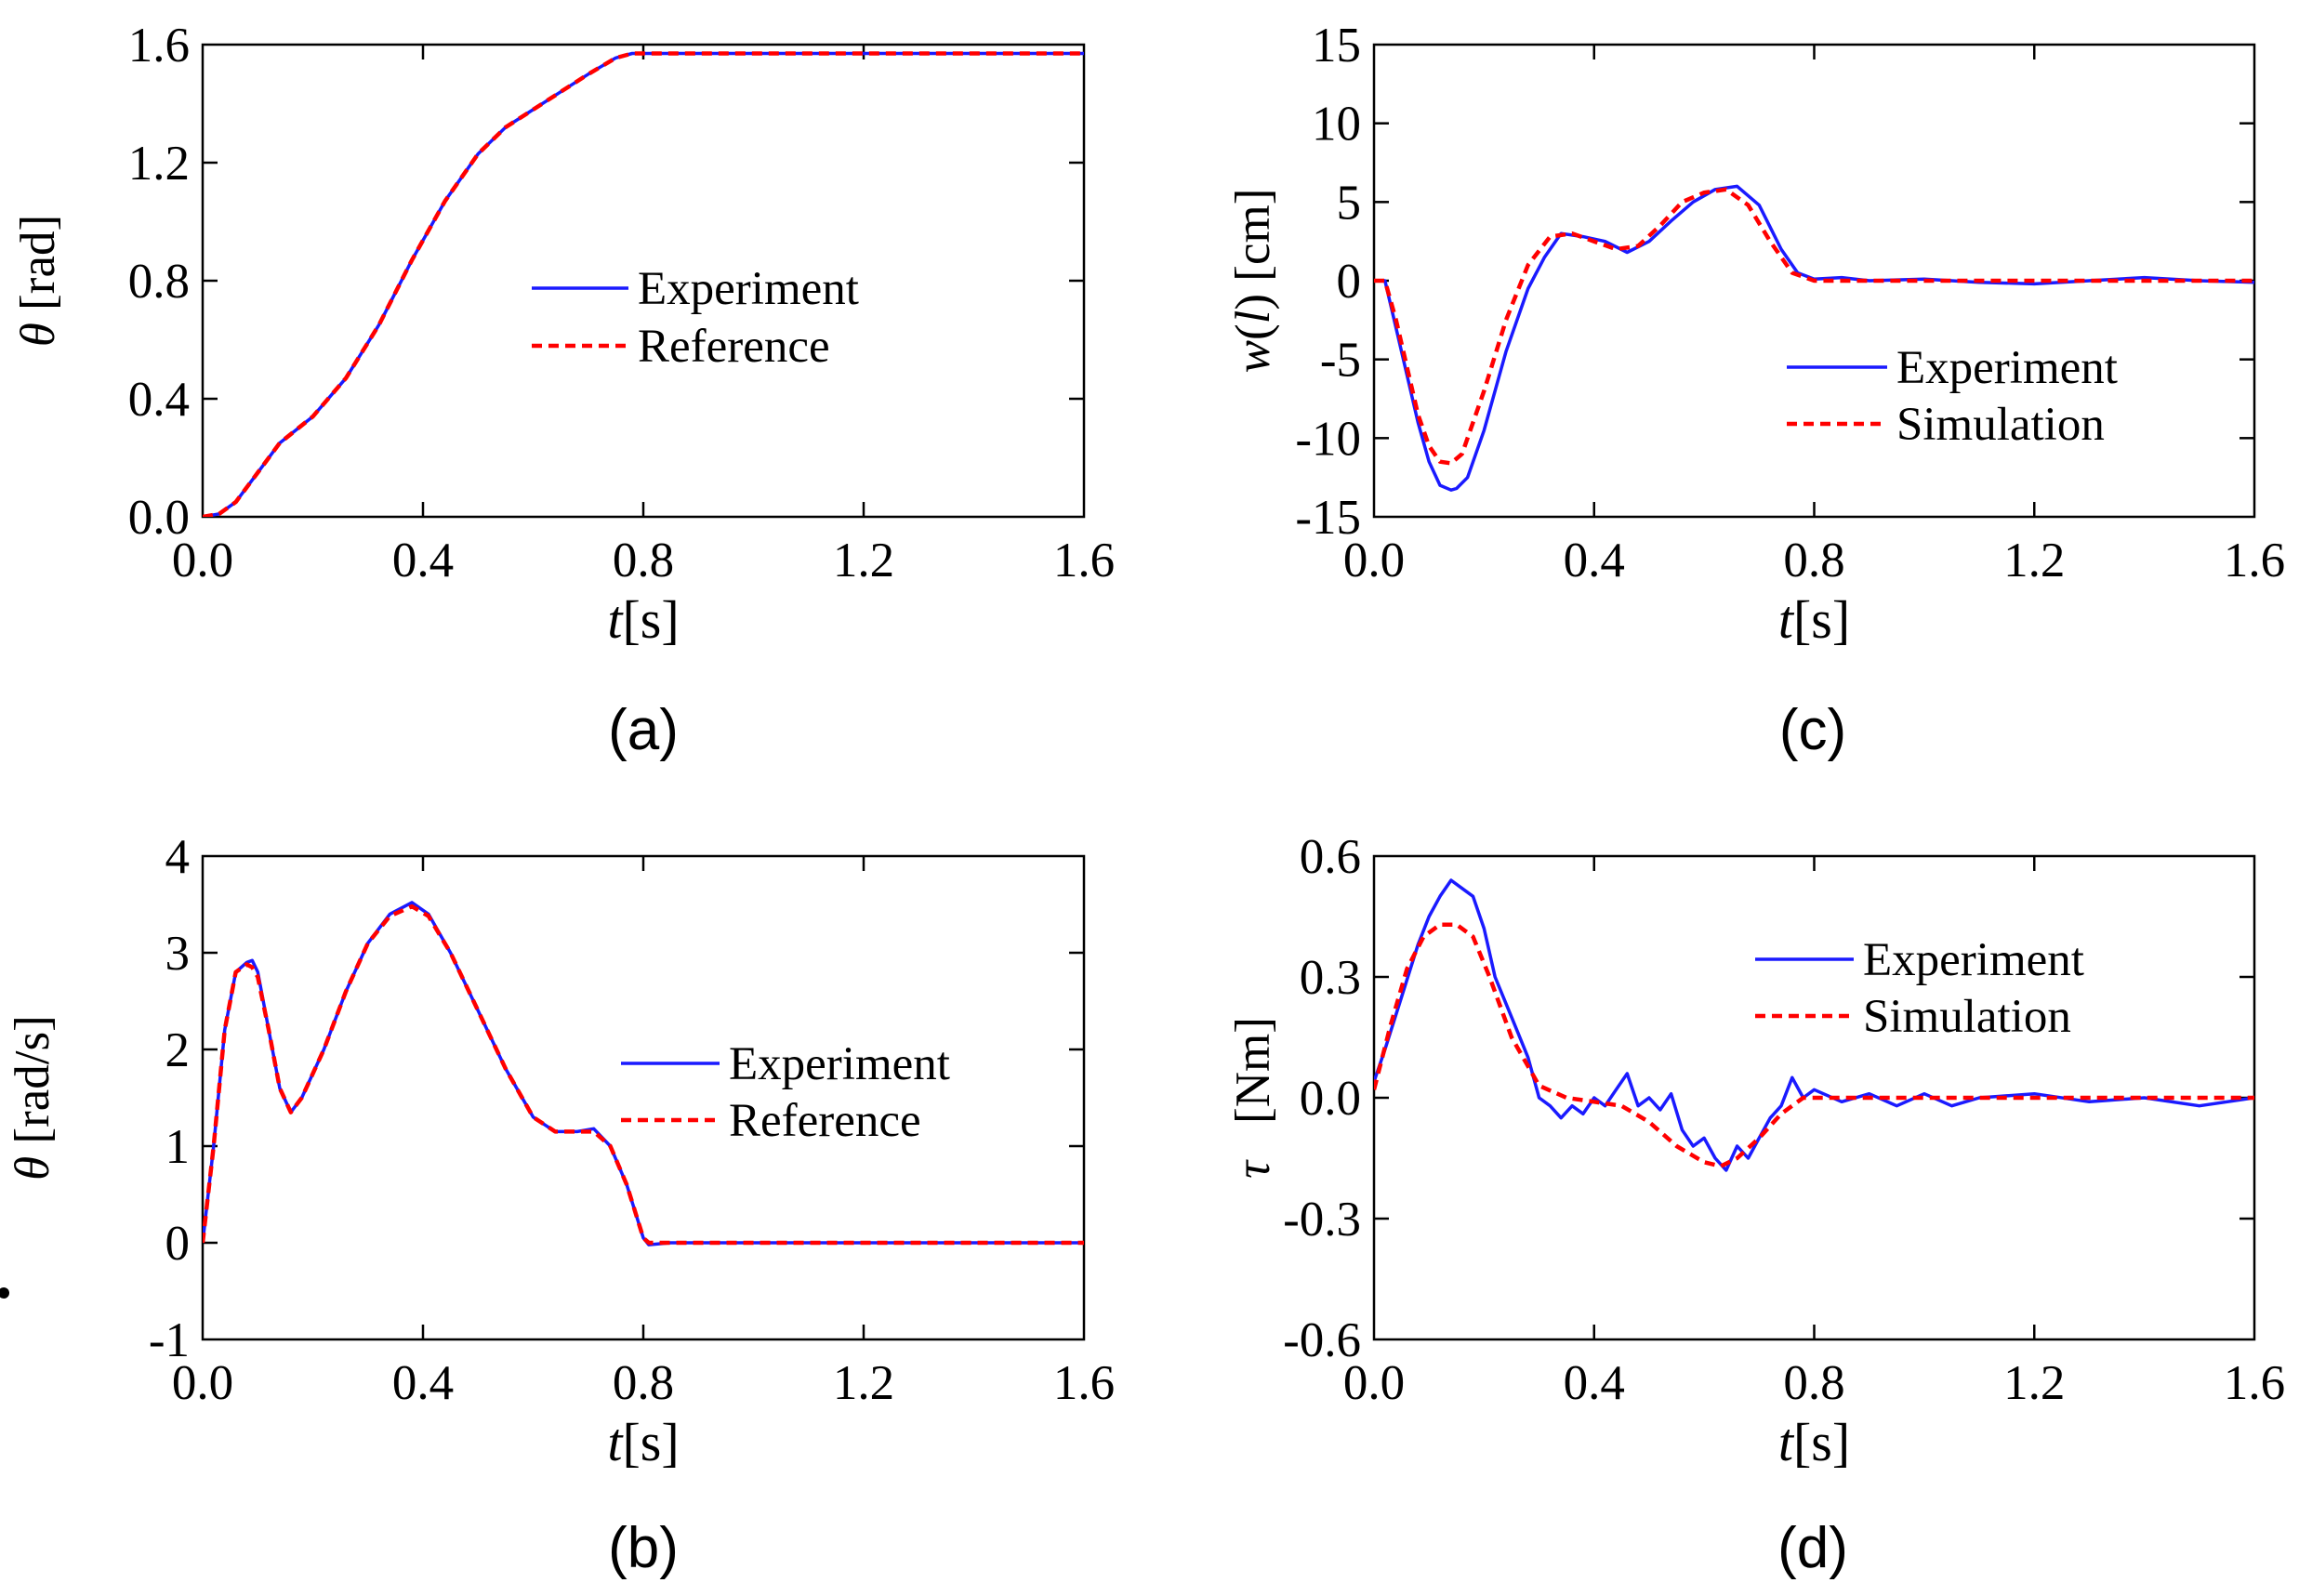  I want to click on y-axis-label: θ [rad/s], so click(32, 1098).